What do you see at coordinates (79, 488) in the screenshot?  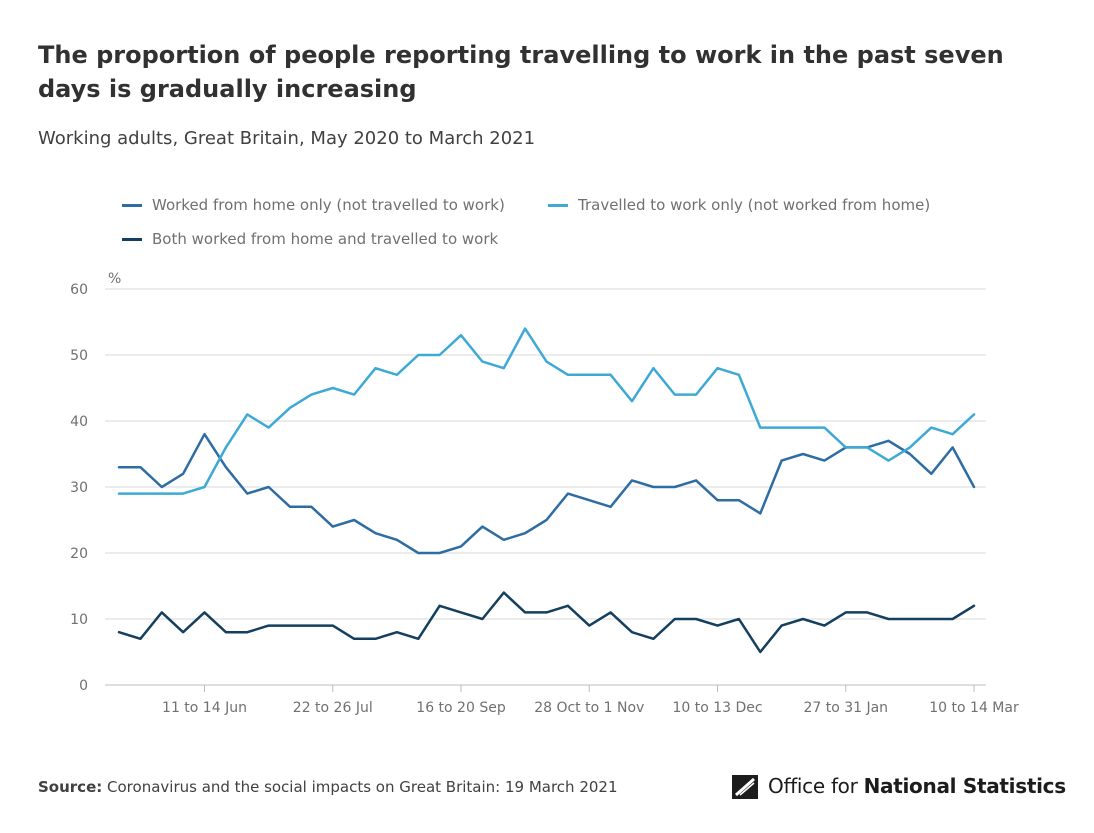 I see `y-tick-label: 30` at bounding box center [79, 488].